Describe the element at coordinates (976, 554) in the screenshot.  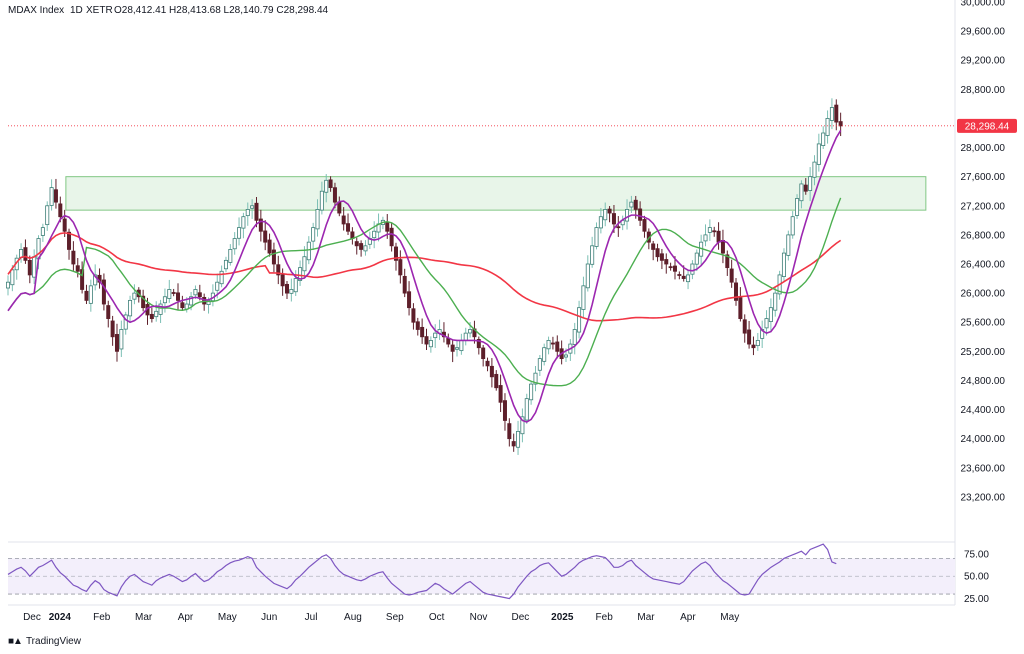
I see `rsi-tick-label: 75.00` at that location.